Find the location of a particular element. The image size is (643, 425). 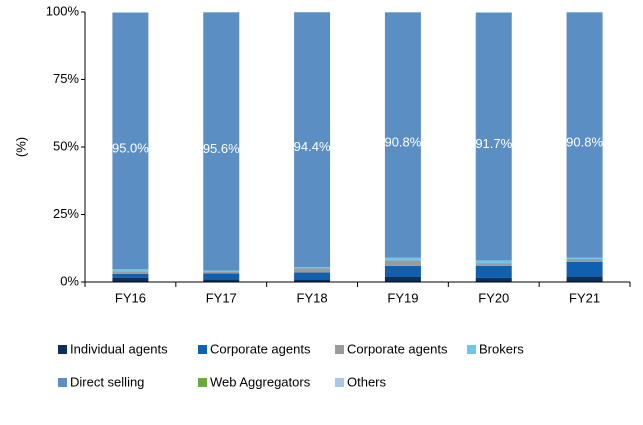

data-label: 91.7% is located at coordinates (493, 143).